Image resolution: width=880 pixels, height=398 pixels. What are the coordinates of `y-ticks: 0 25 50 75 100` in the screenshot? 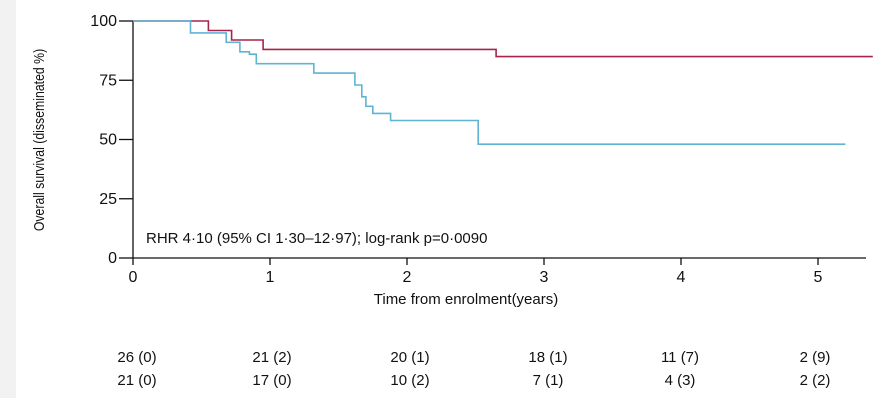 It's located at (111, 140).